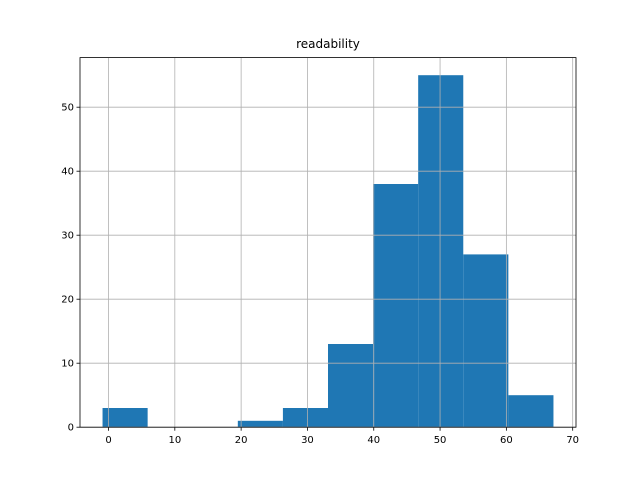  Describe the element at coordinates (241, 440) in the screenshot. I see `x-tick-label: 20` at that location.